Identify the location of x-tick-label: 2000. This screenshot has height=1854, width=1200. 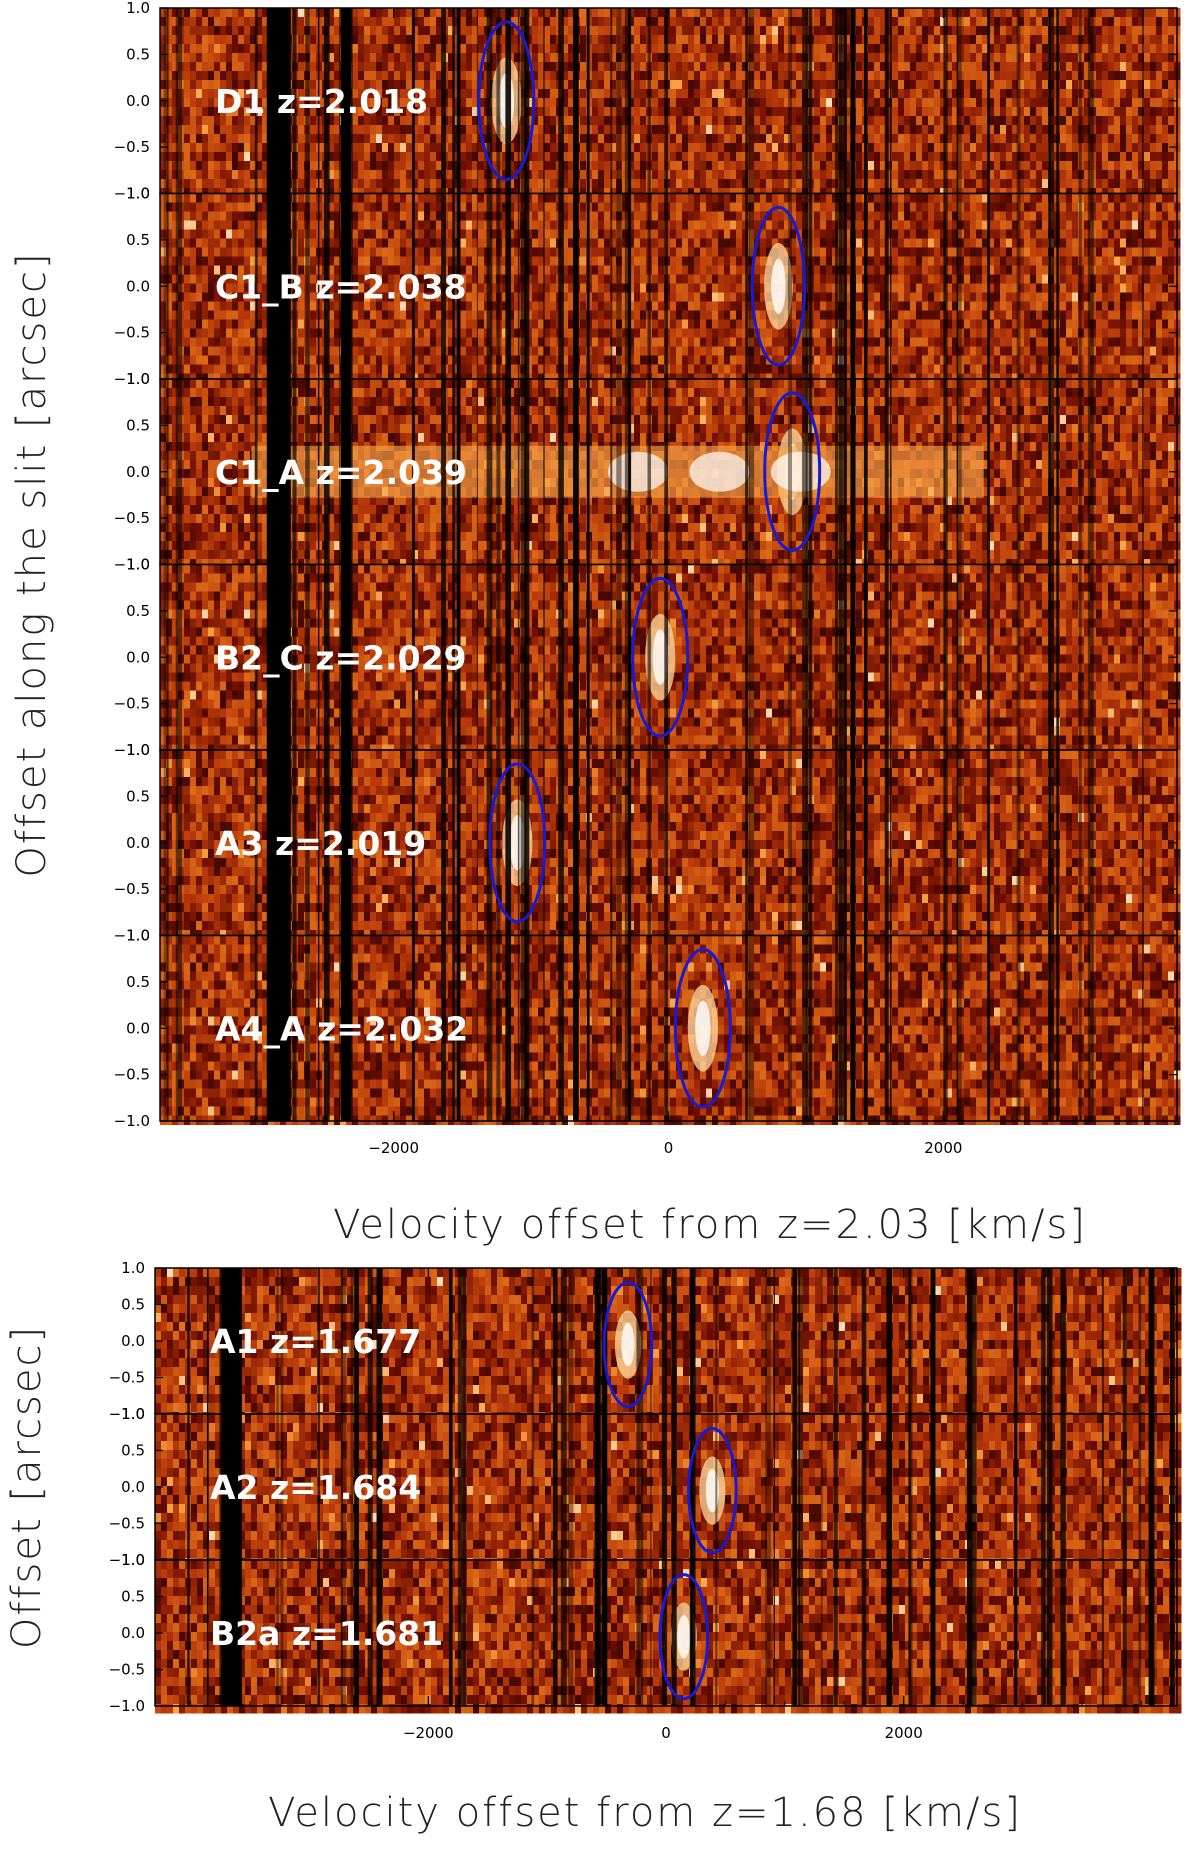
(943, 1148).